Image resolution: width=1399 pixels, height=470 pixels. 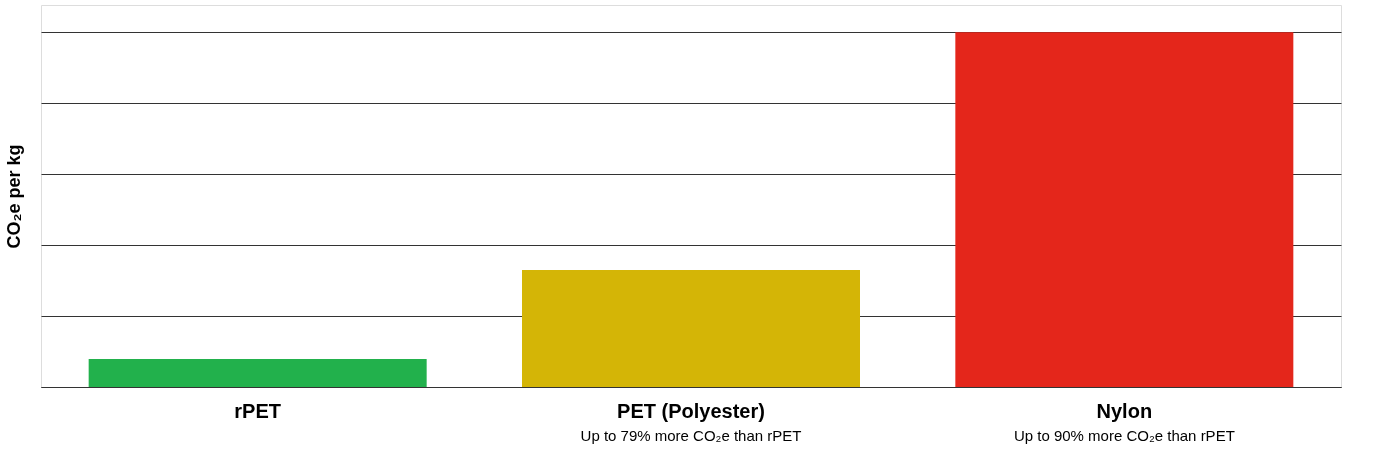 What do you see at coordinates (13, 196) in the screenshot?
I see `y-axis-title: CO₂e per kg` at bounding box center [13, 196].